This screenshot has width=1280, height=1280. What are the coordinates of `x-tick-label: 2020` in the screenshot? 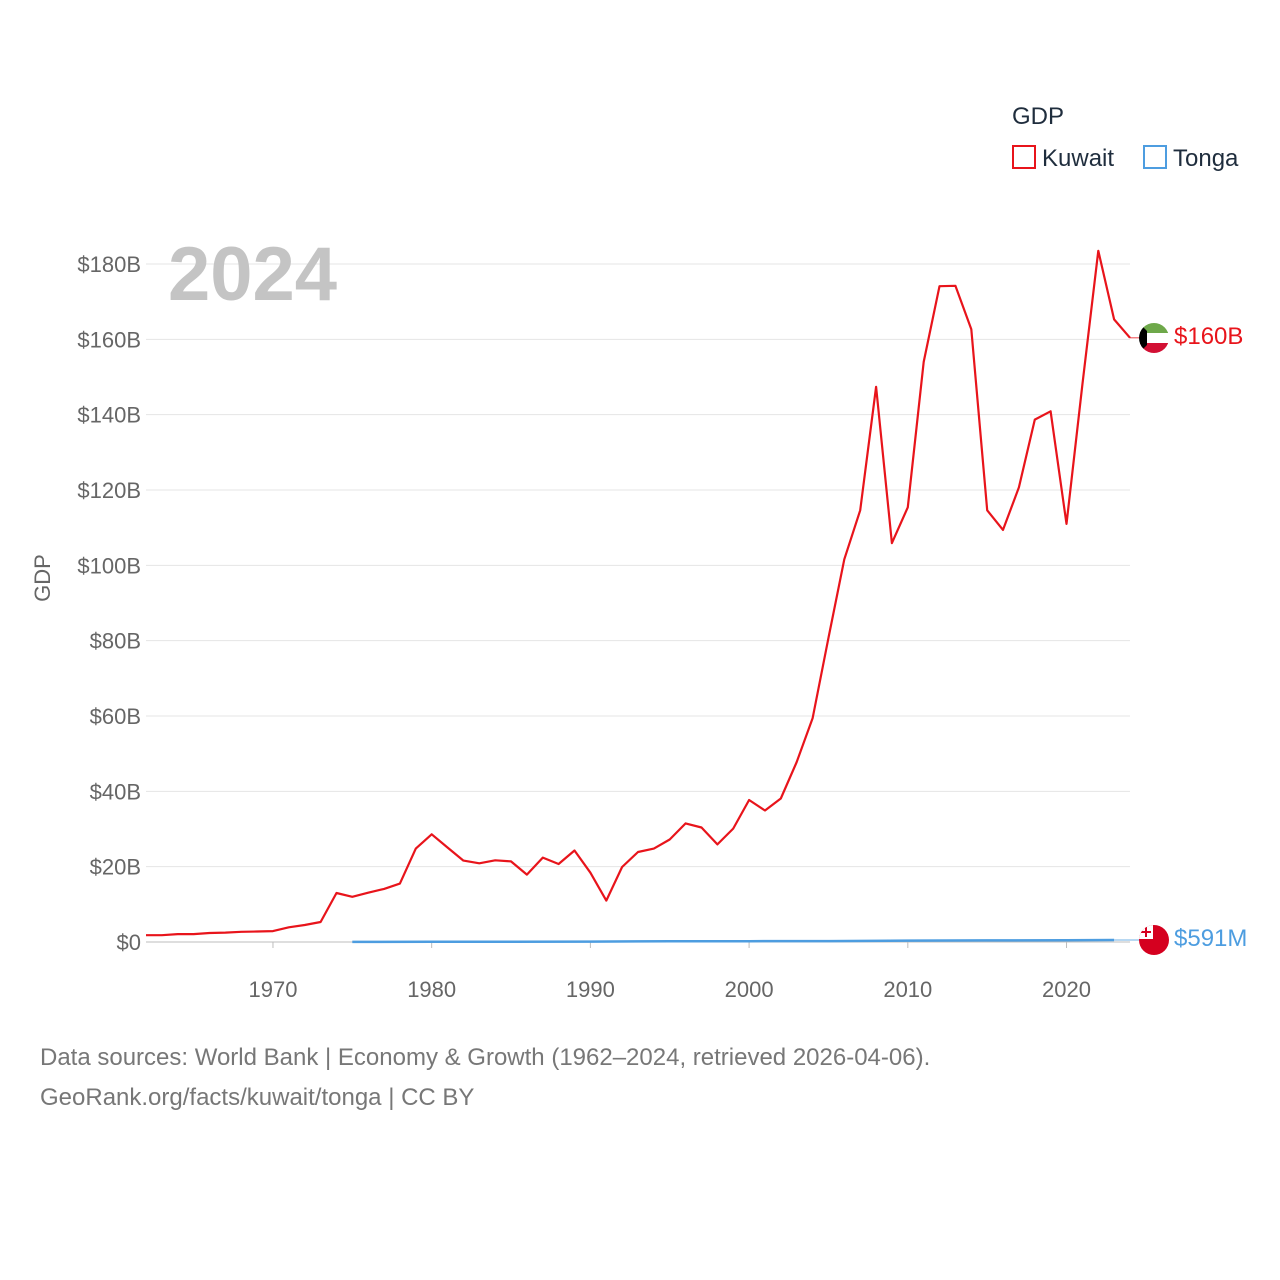 It's located at (1066, 989).